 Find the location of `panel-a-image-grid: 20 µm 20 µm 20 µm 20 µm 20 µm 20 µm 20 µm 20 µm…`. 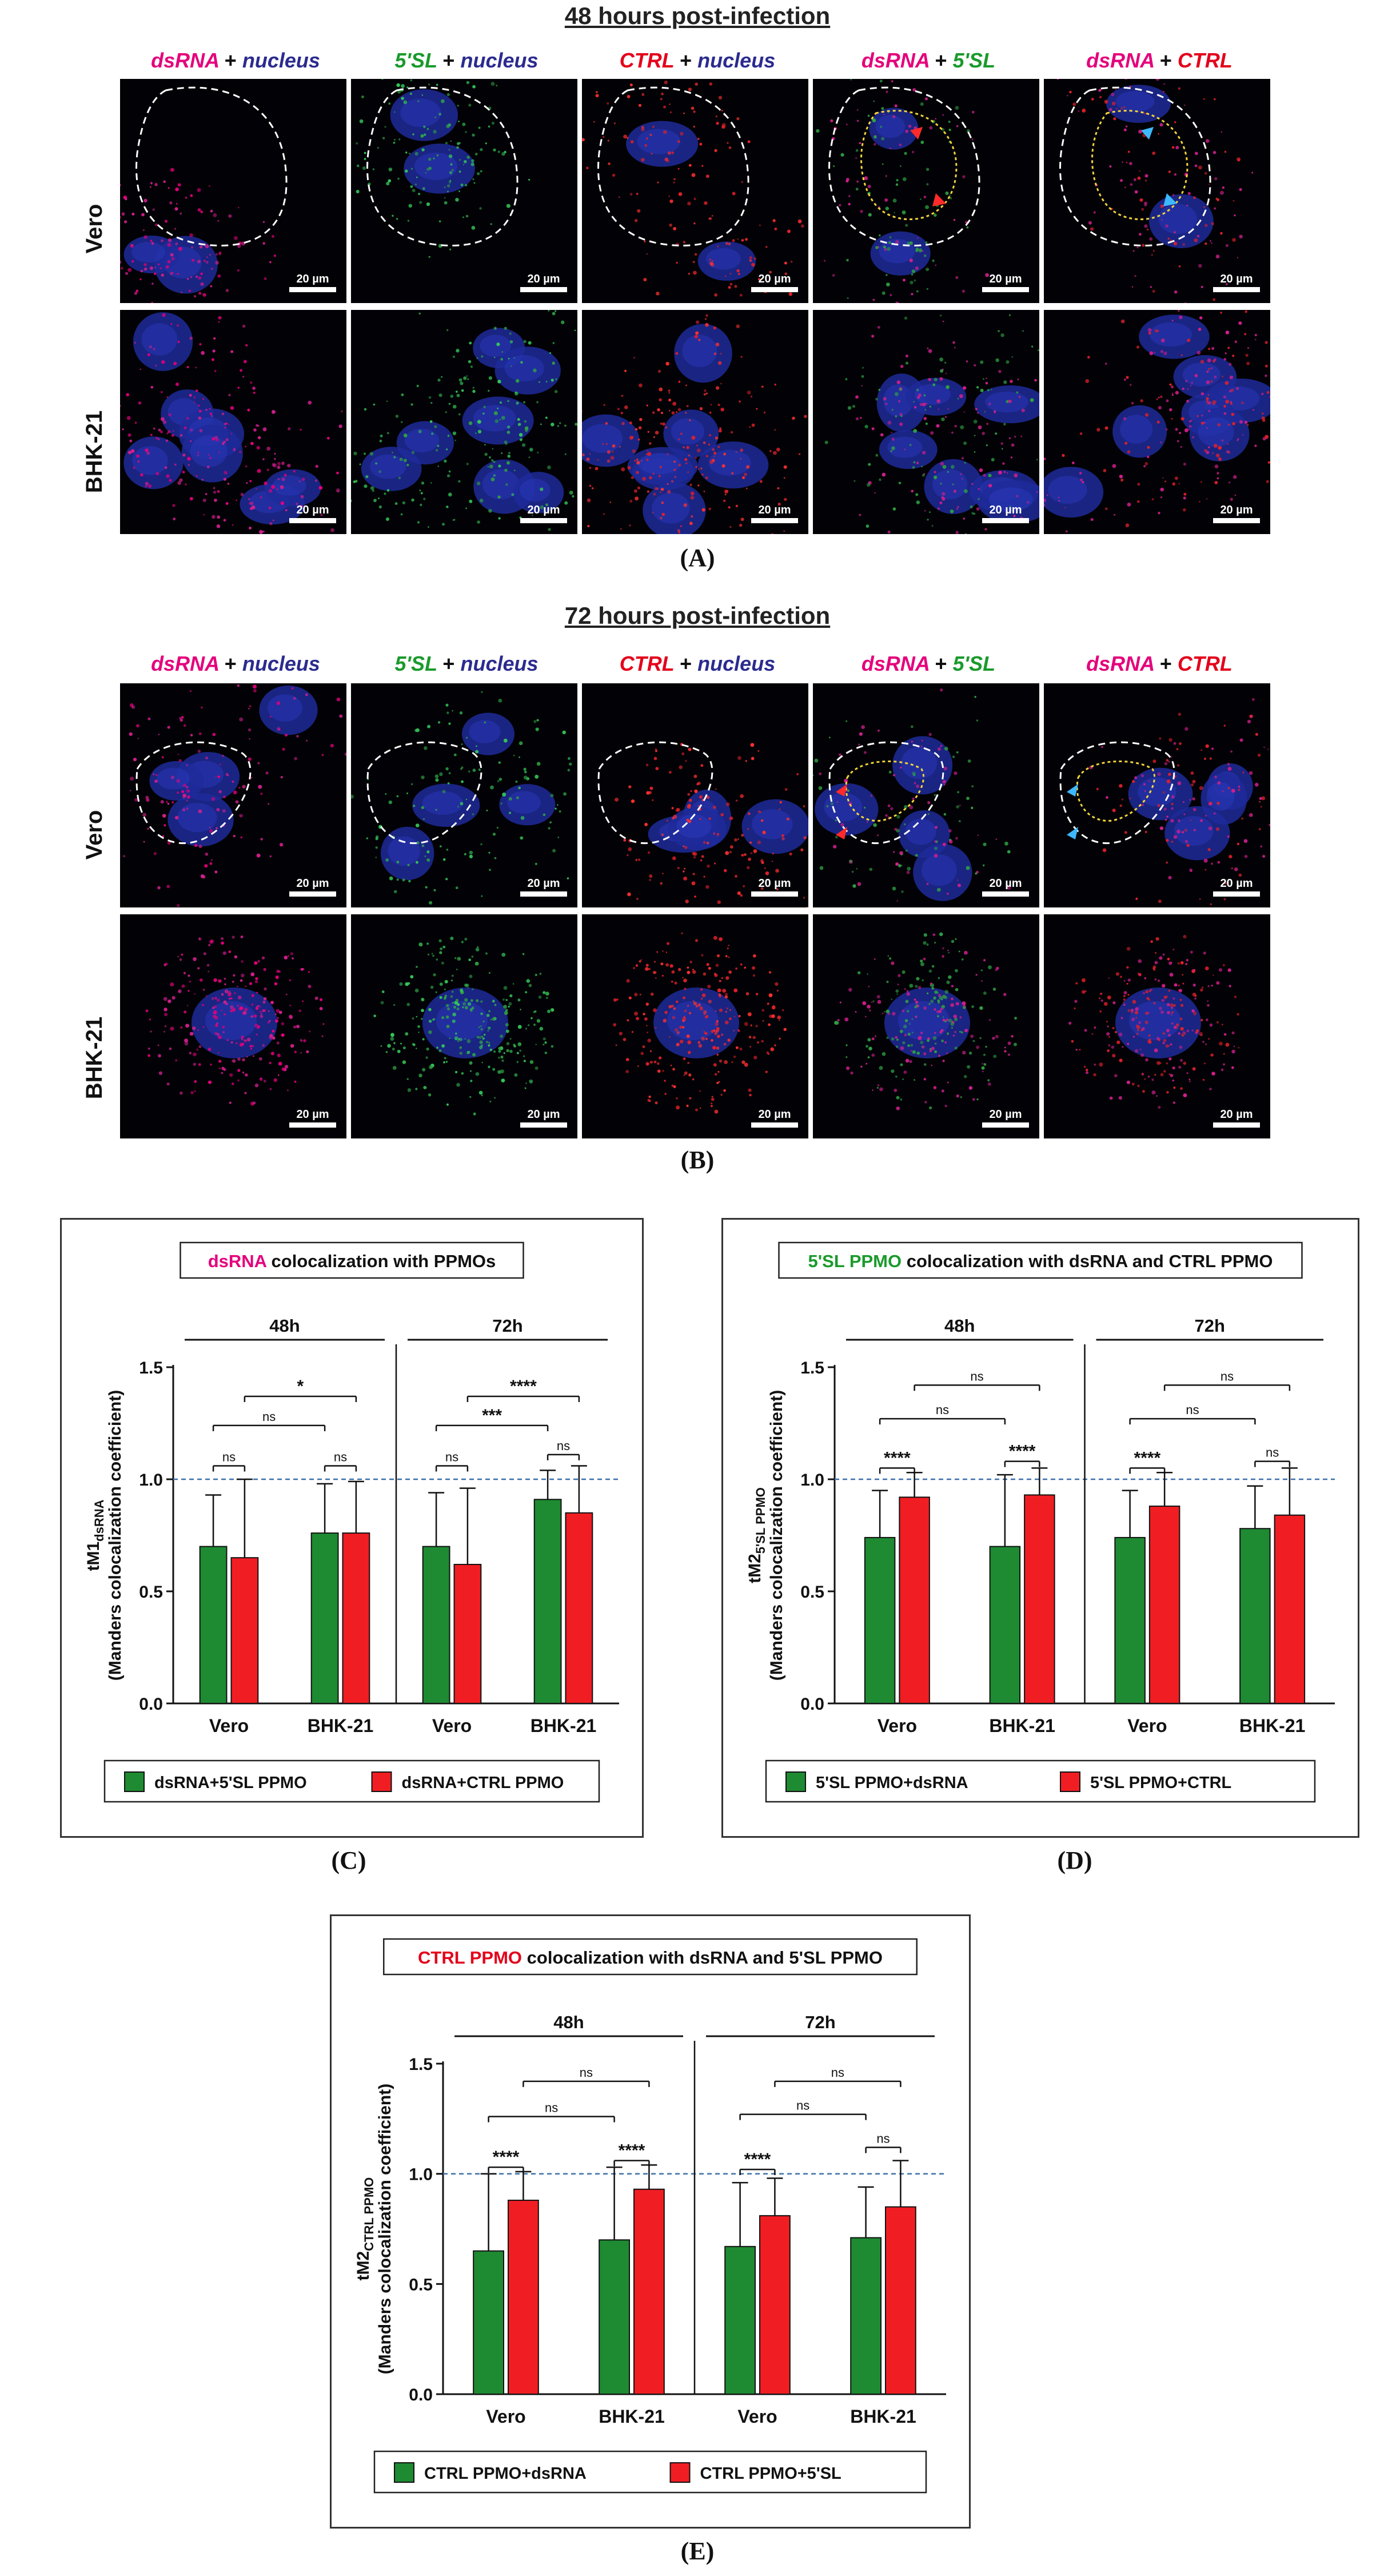

panel-a-image-grid: 20 µm 20 µm 20 µm 20 µm 20 µm 20 µm 20 µm 20 µm… is located at coordinates (697, 307).